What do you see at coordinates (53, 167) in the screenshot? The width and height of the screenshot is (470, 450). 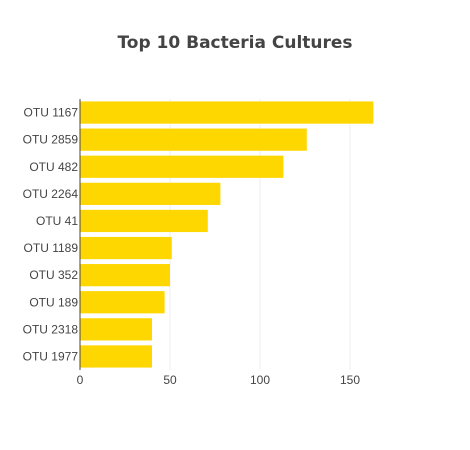 I see `y-tick-label: OTU 482` at bounding box center [53, 167].